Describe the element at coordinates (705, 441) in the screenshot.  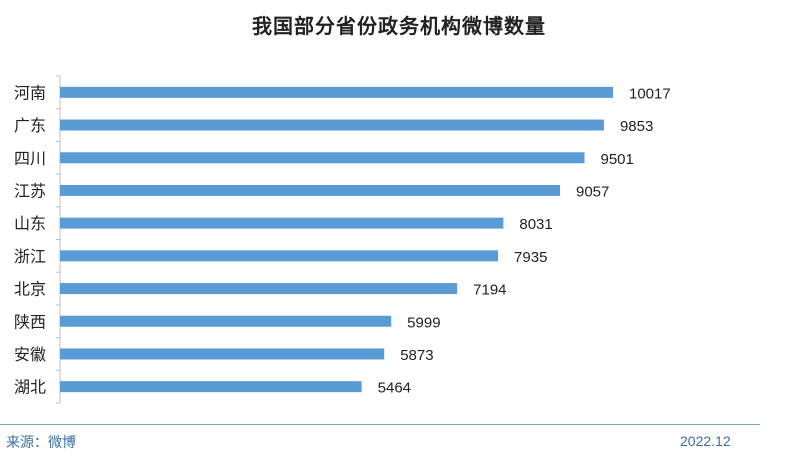
I see `date-note: 2022.12` at that location.